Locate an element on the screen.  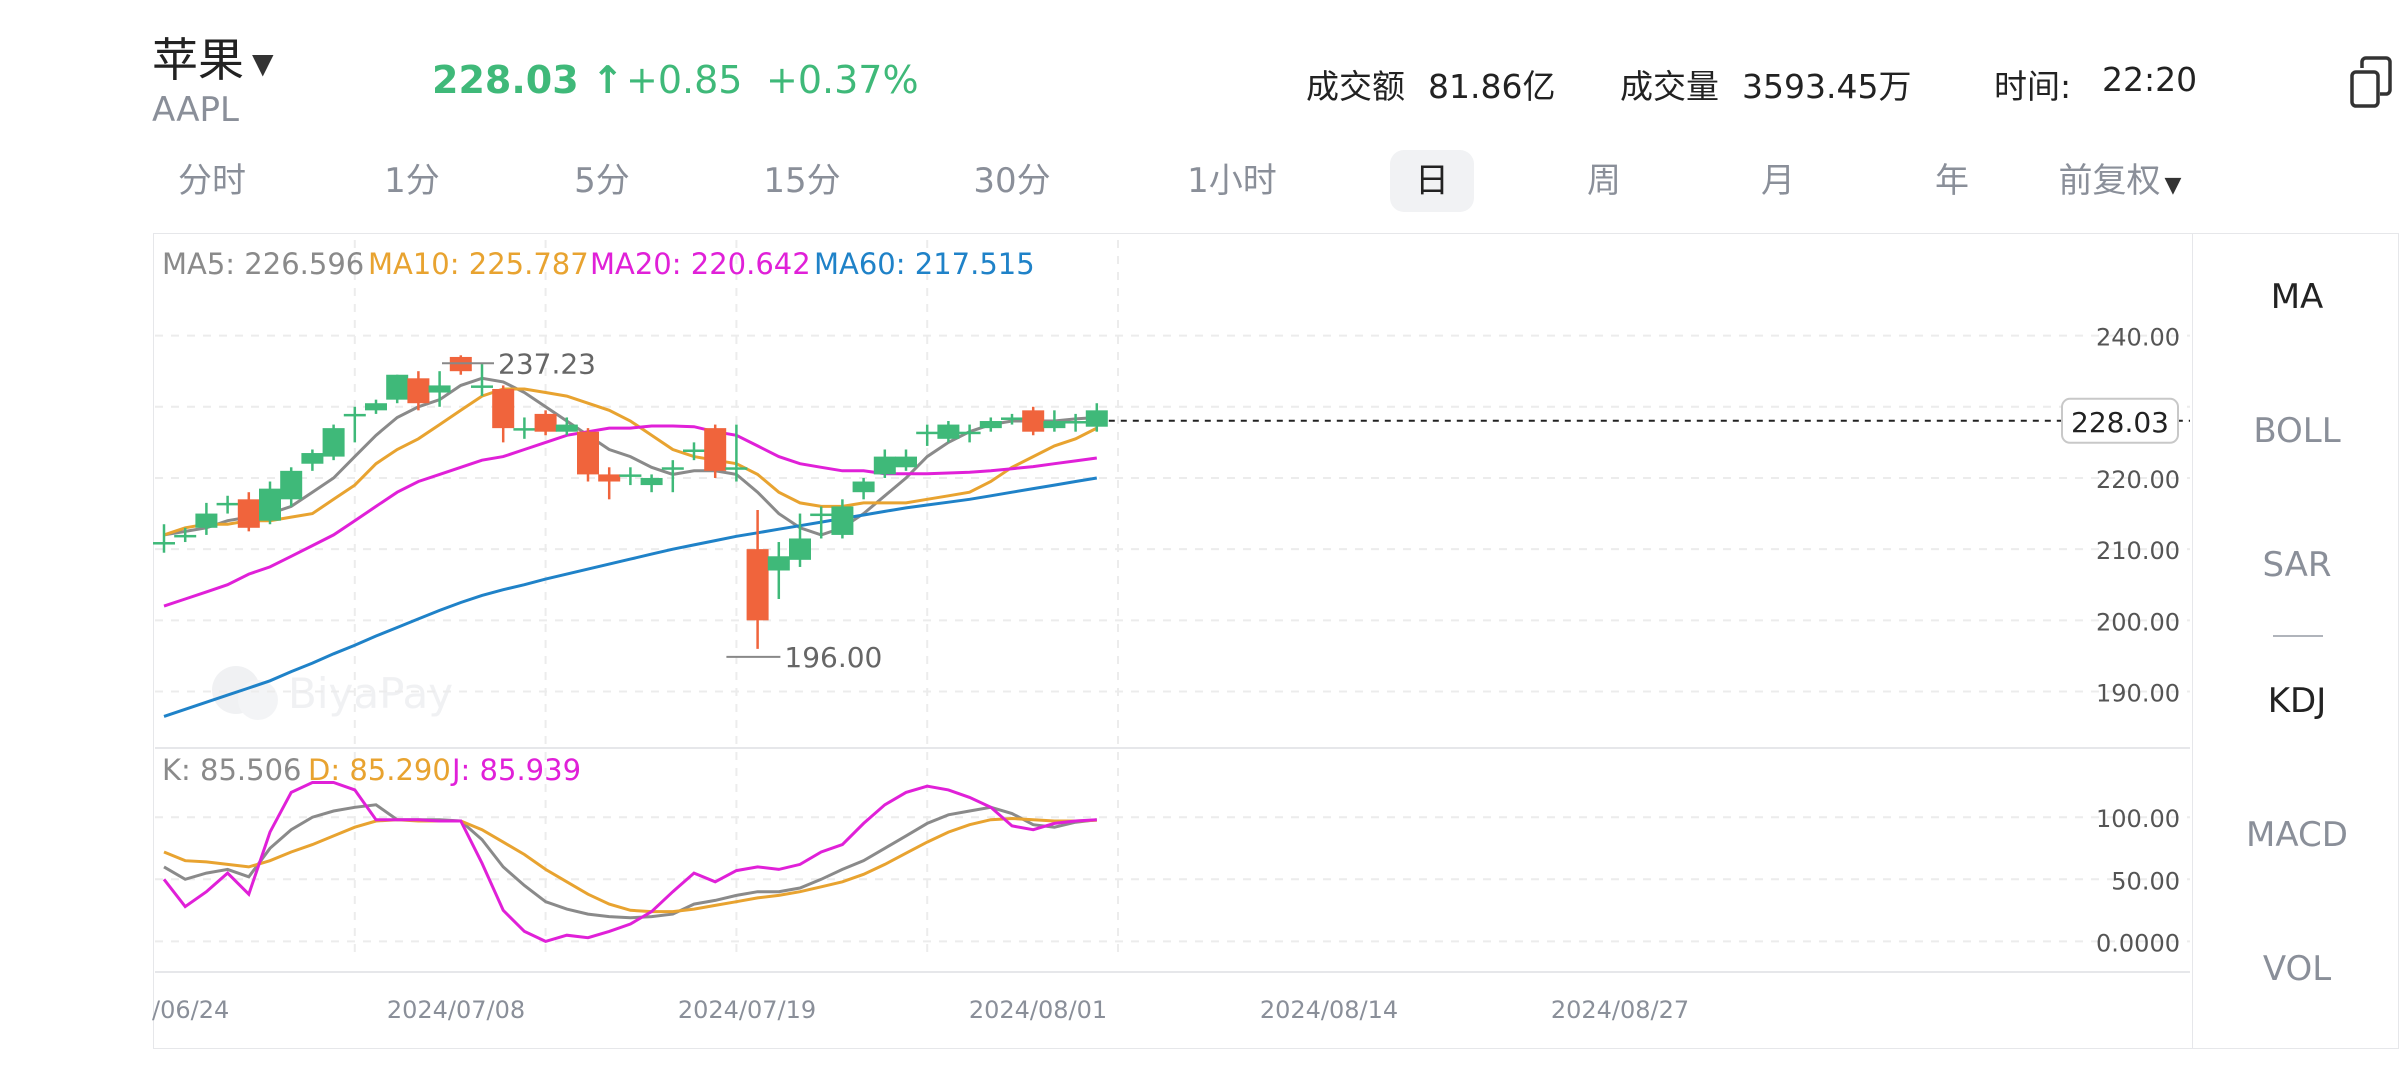
legend-ma5: MA5: 226.596 is located at coordinates (263, 264).